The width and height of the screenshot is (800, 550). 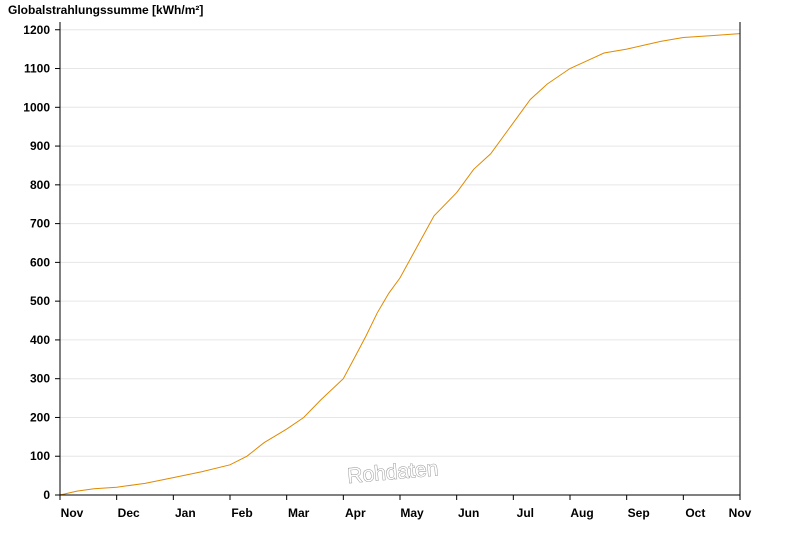 What do you see at coordinates (40, 340) in the screenshot?
I see `y-tick-label-4: 400` at bounding box center [40, 340].